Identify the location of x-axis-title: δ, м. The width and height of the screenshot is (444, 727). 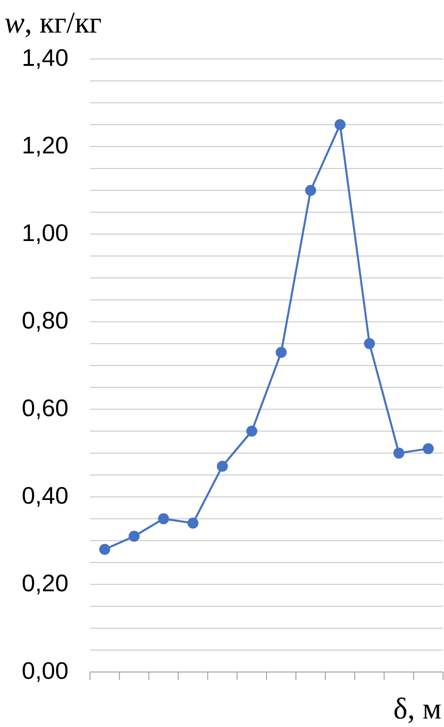
(417, 711).